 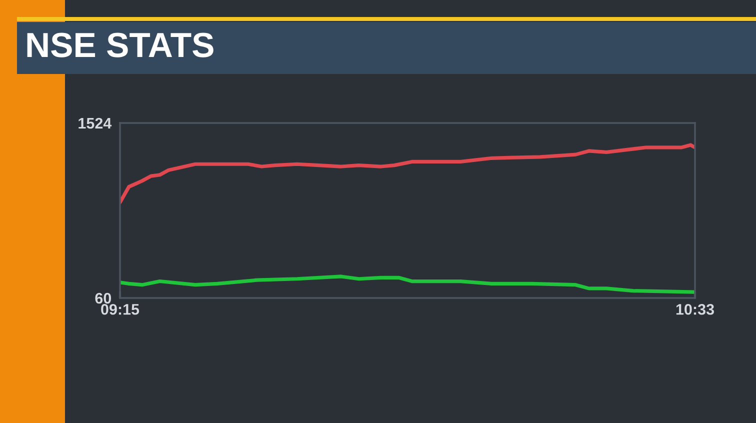 What do you see at coordinates (120, 309) in the screenshot?
I see `x-tick-label: 09:15` at bounding box center [120, 309].